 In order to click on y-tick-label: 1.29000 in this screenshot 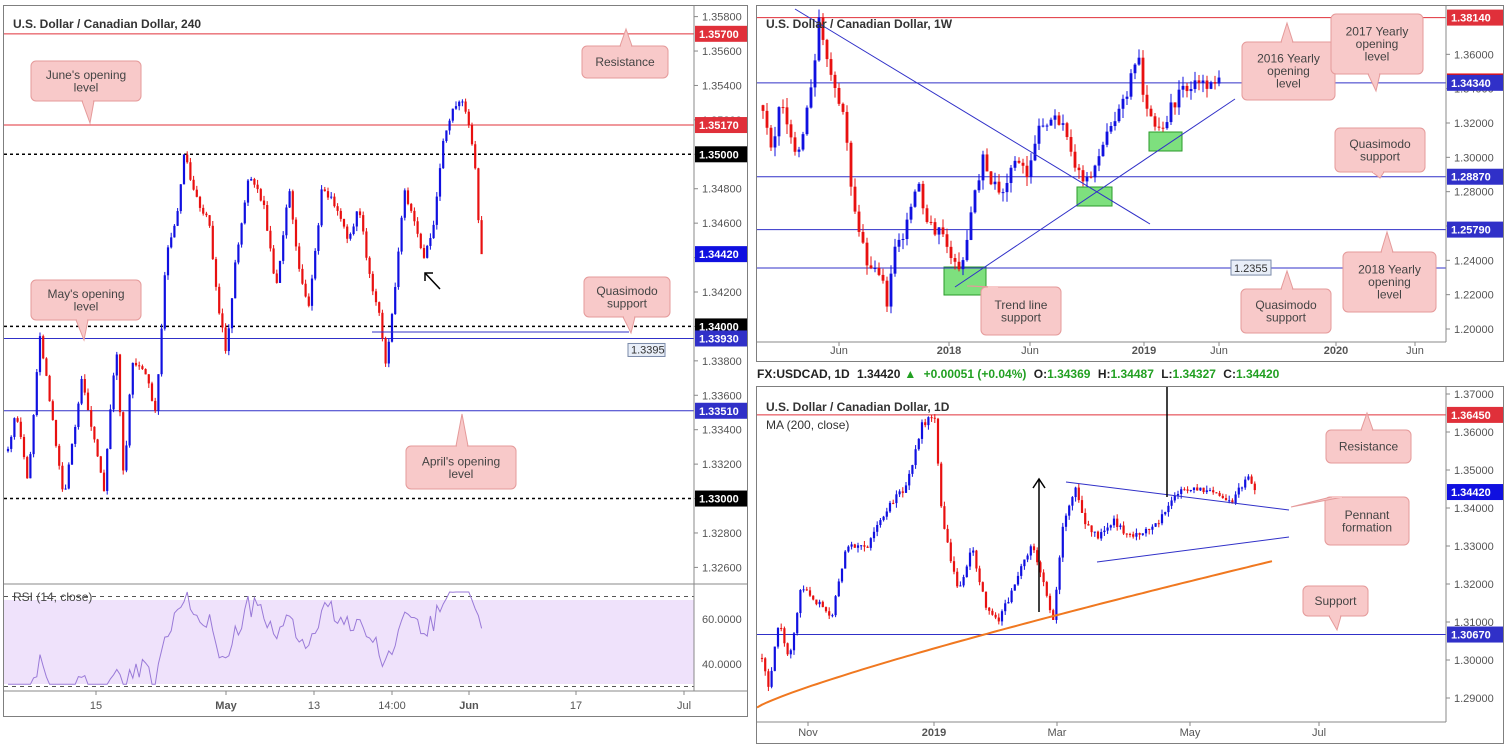, I will do `click(1474, 699)`.